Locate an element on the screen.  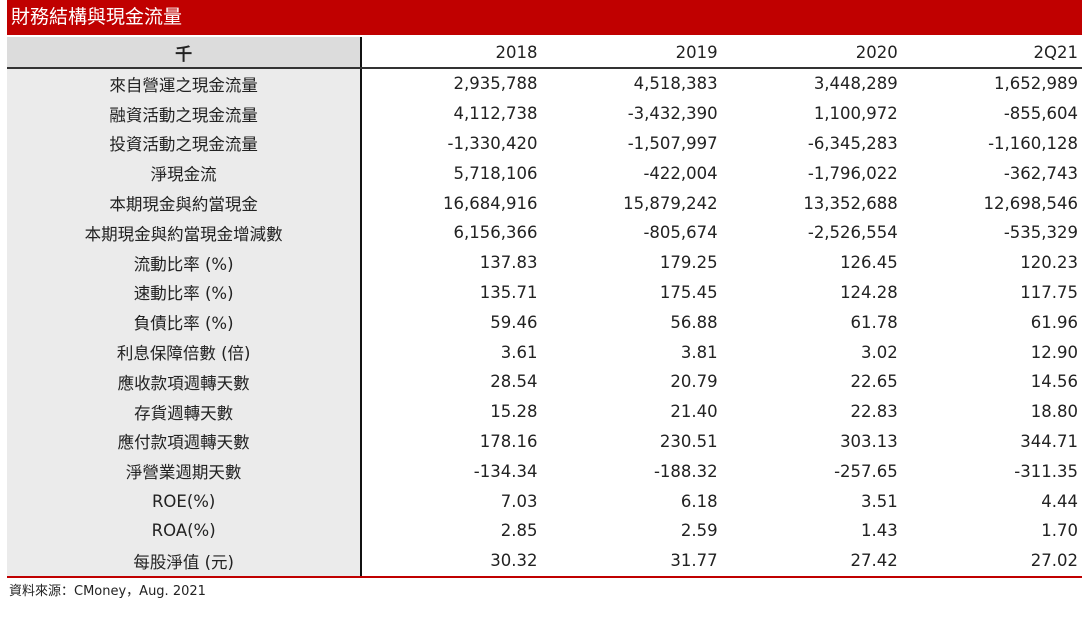
table-cell: 28.54 is located at coordinates (514, 382).